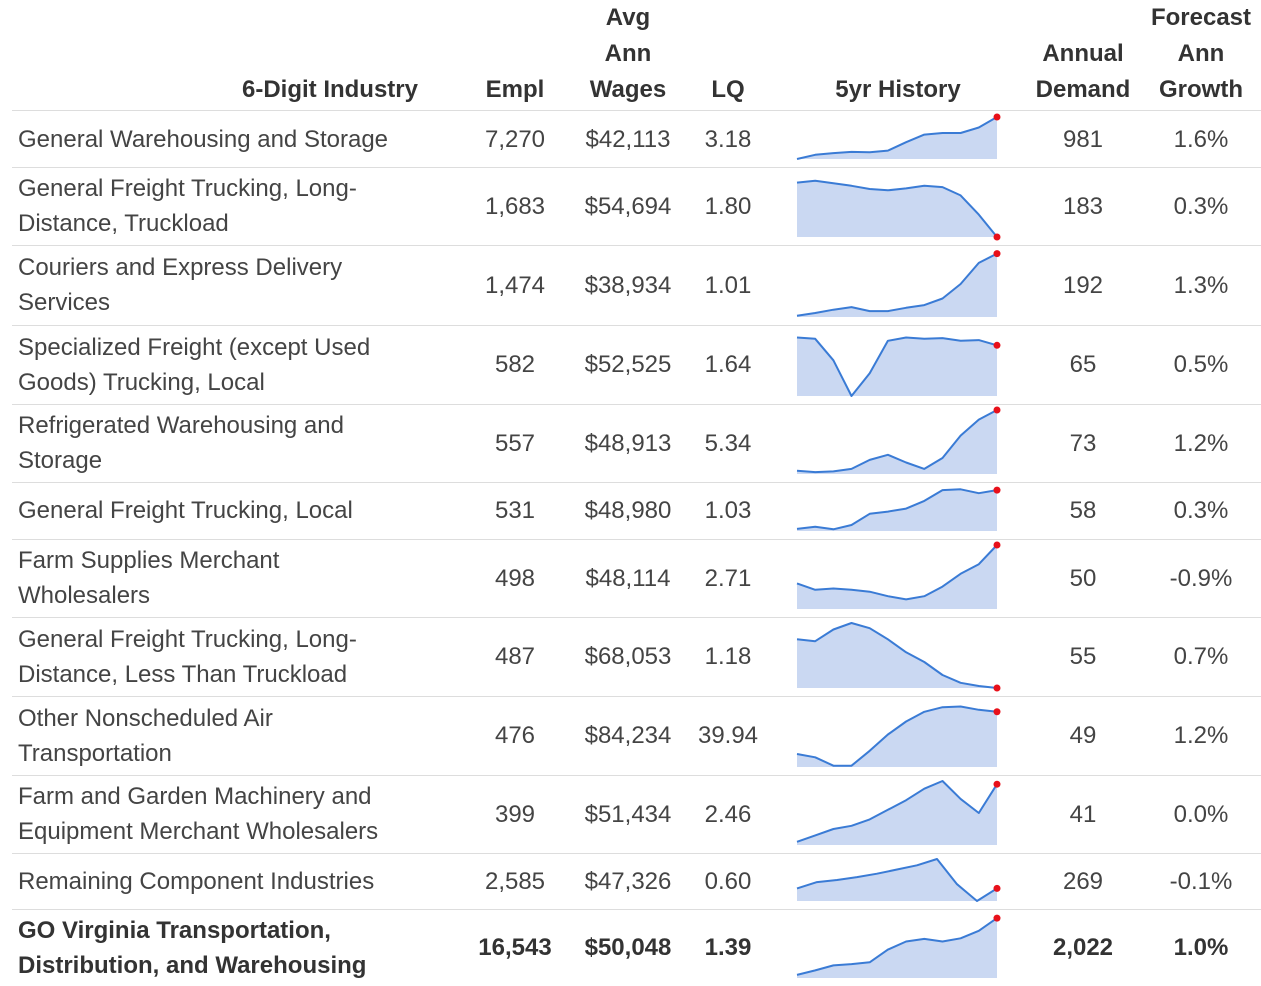 Image resolution: width=1261 pixels, height=986 pixels. I want to click on lq-cell: 2.71, so click(728, 578).